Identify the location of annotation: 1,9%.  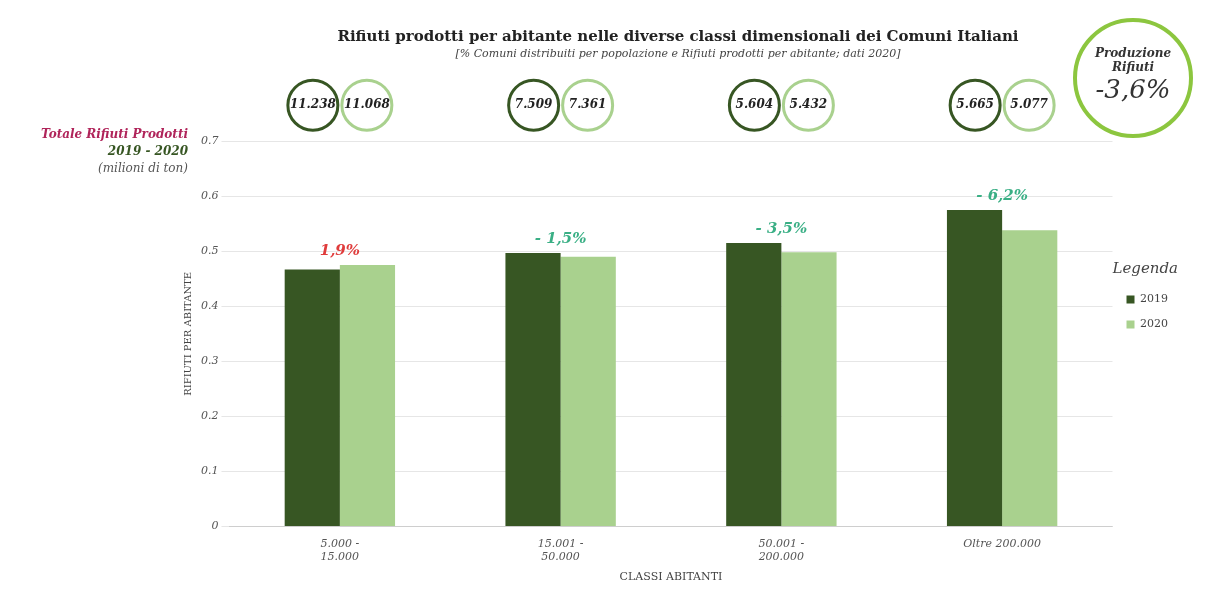
(340, 249).